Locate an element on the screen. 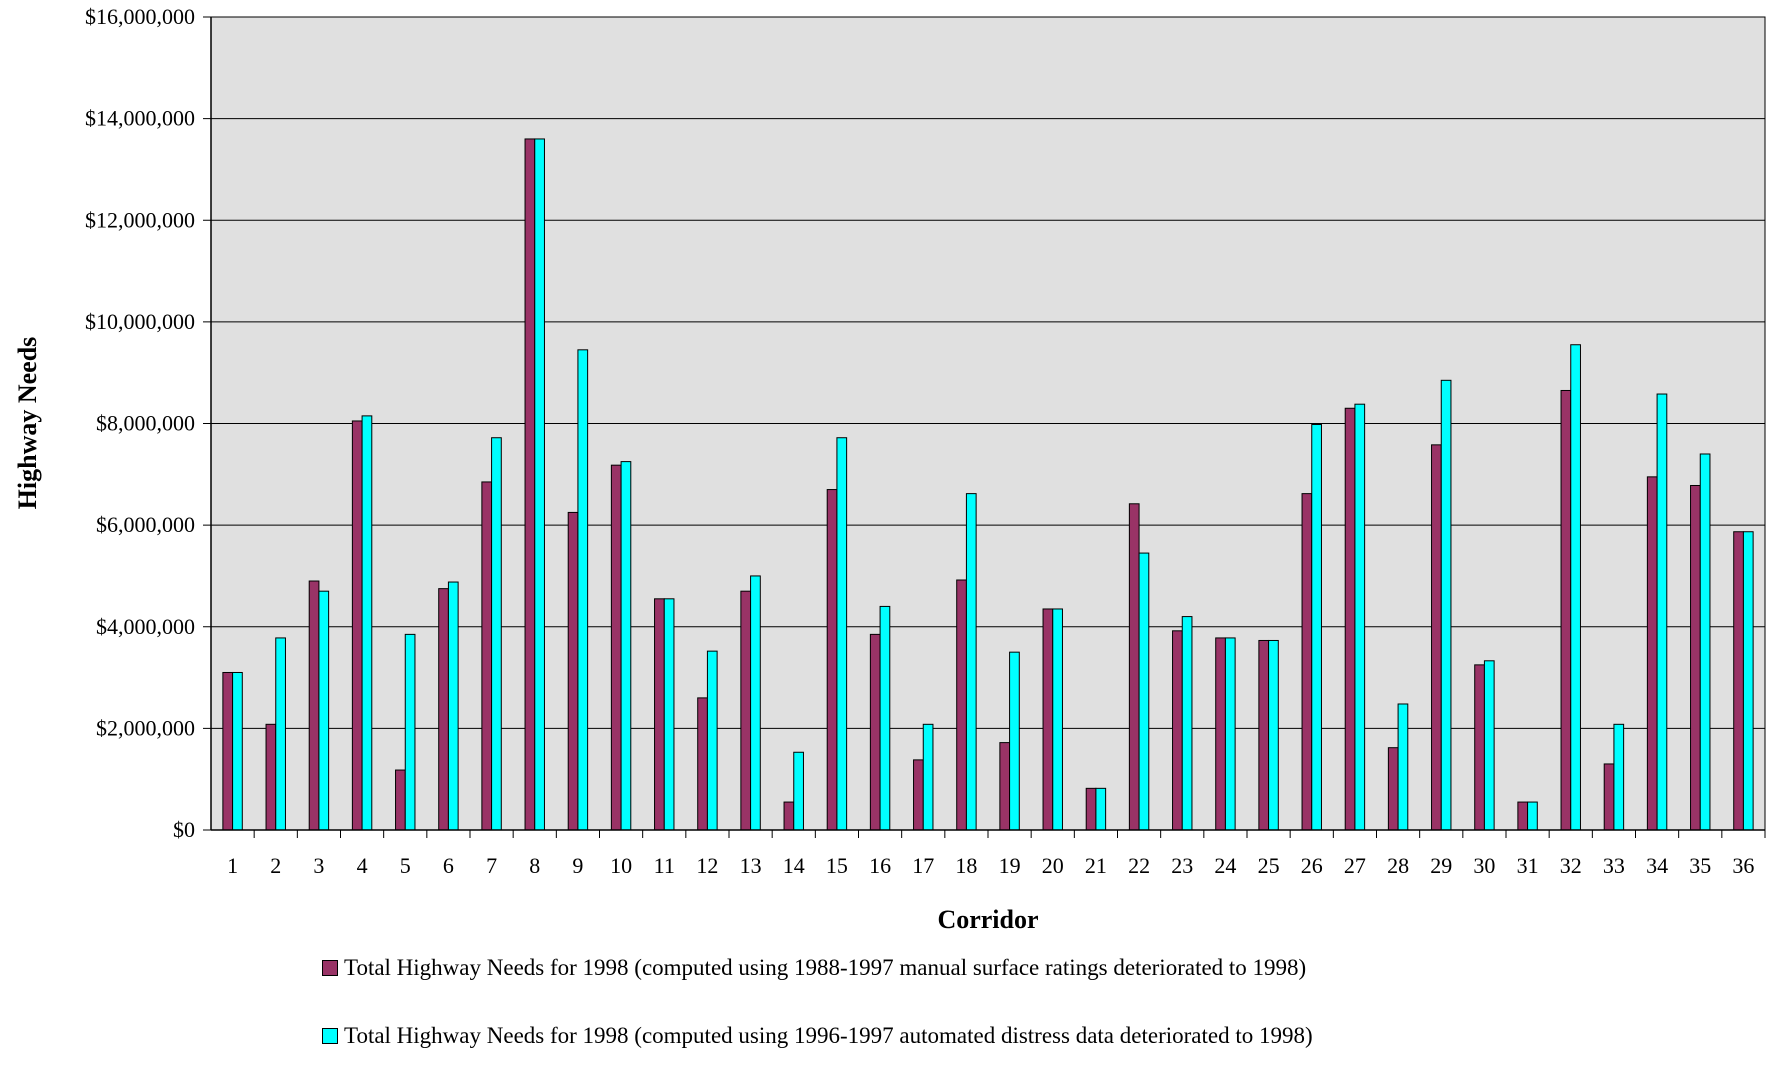 The height and width of the screenshot is (1090, 1771). x-tick-label: 35 is located at coordinates (1700, 865).